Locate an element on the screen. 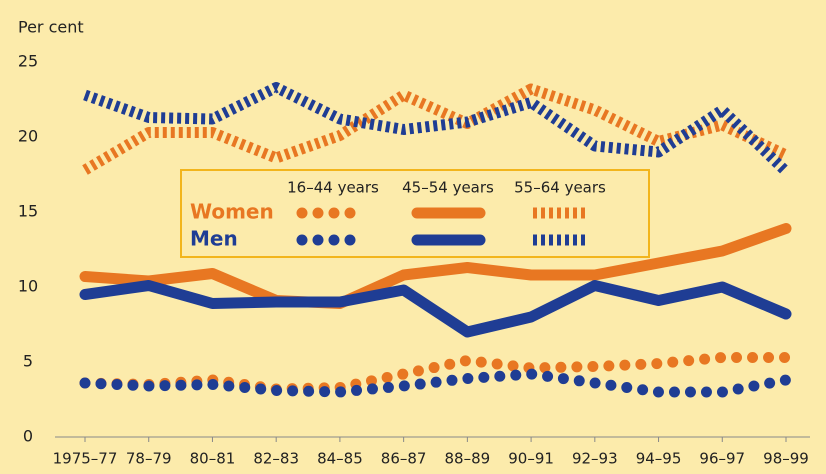 This screenshot has width=826, height=474. x-tick-label: 90–91 is located at coordinates (531, 459).